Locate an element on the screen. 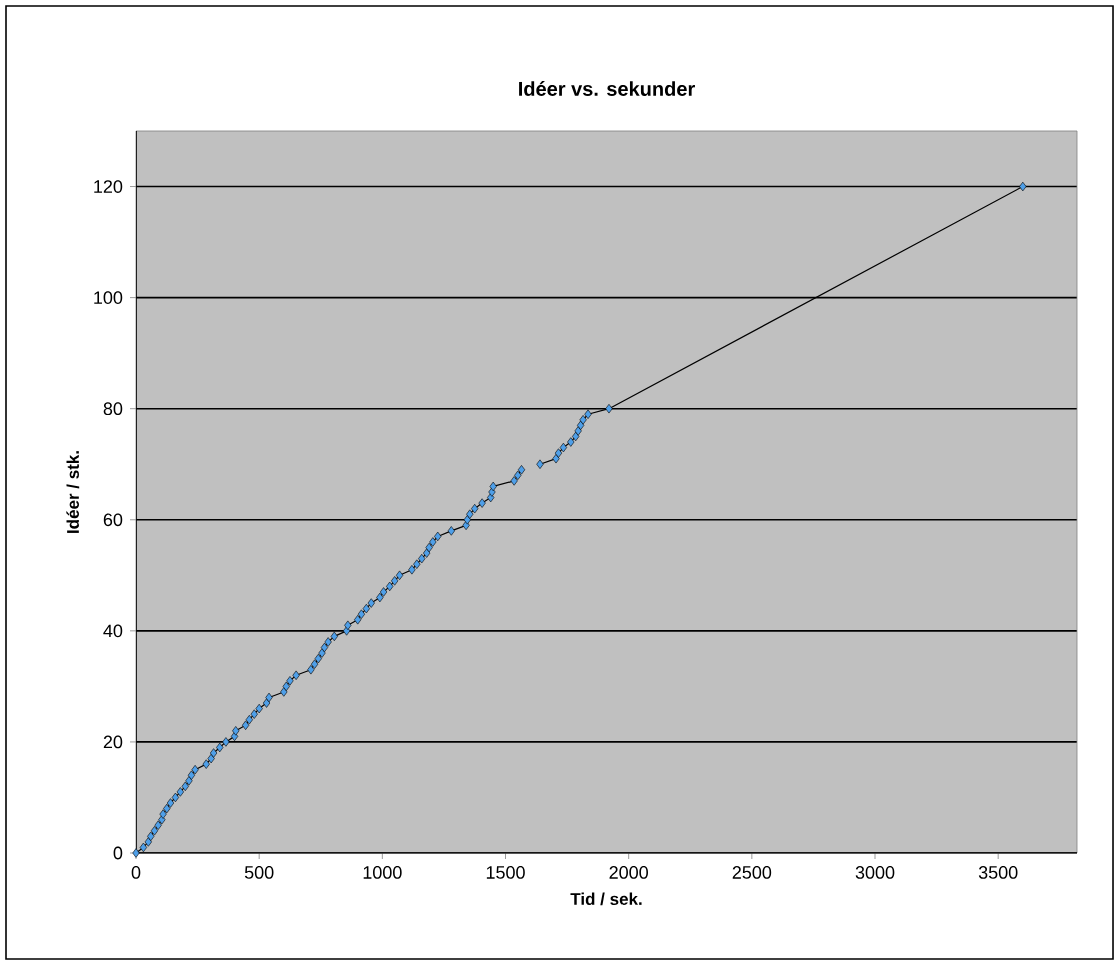  x-tick-label: 3000 is located at coordinates (875, 872).